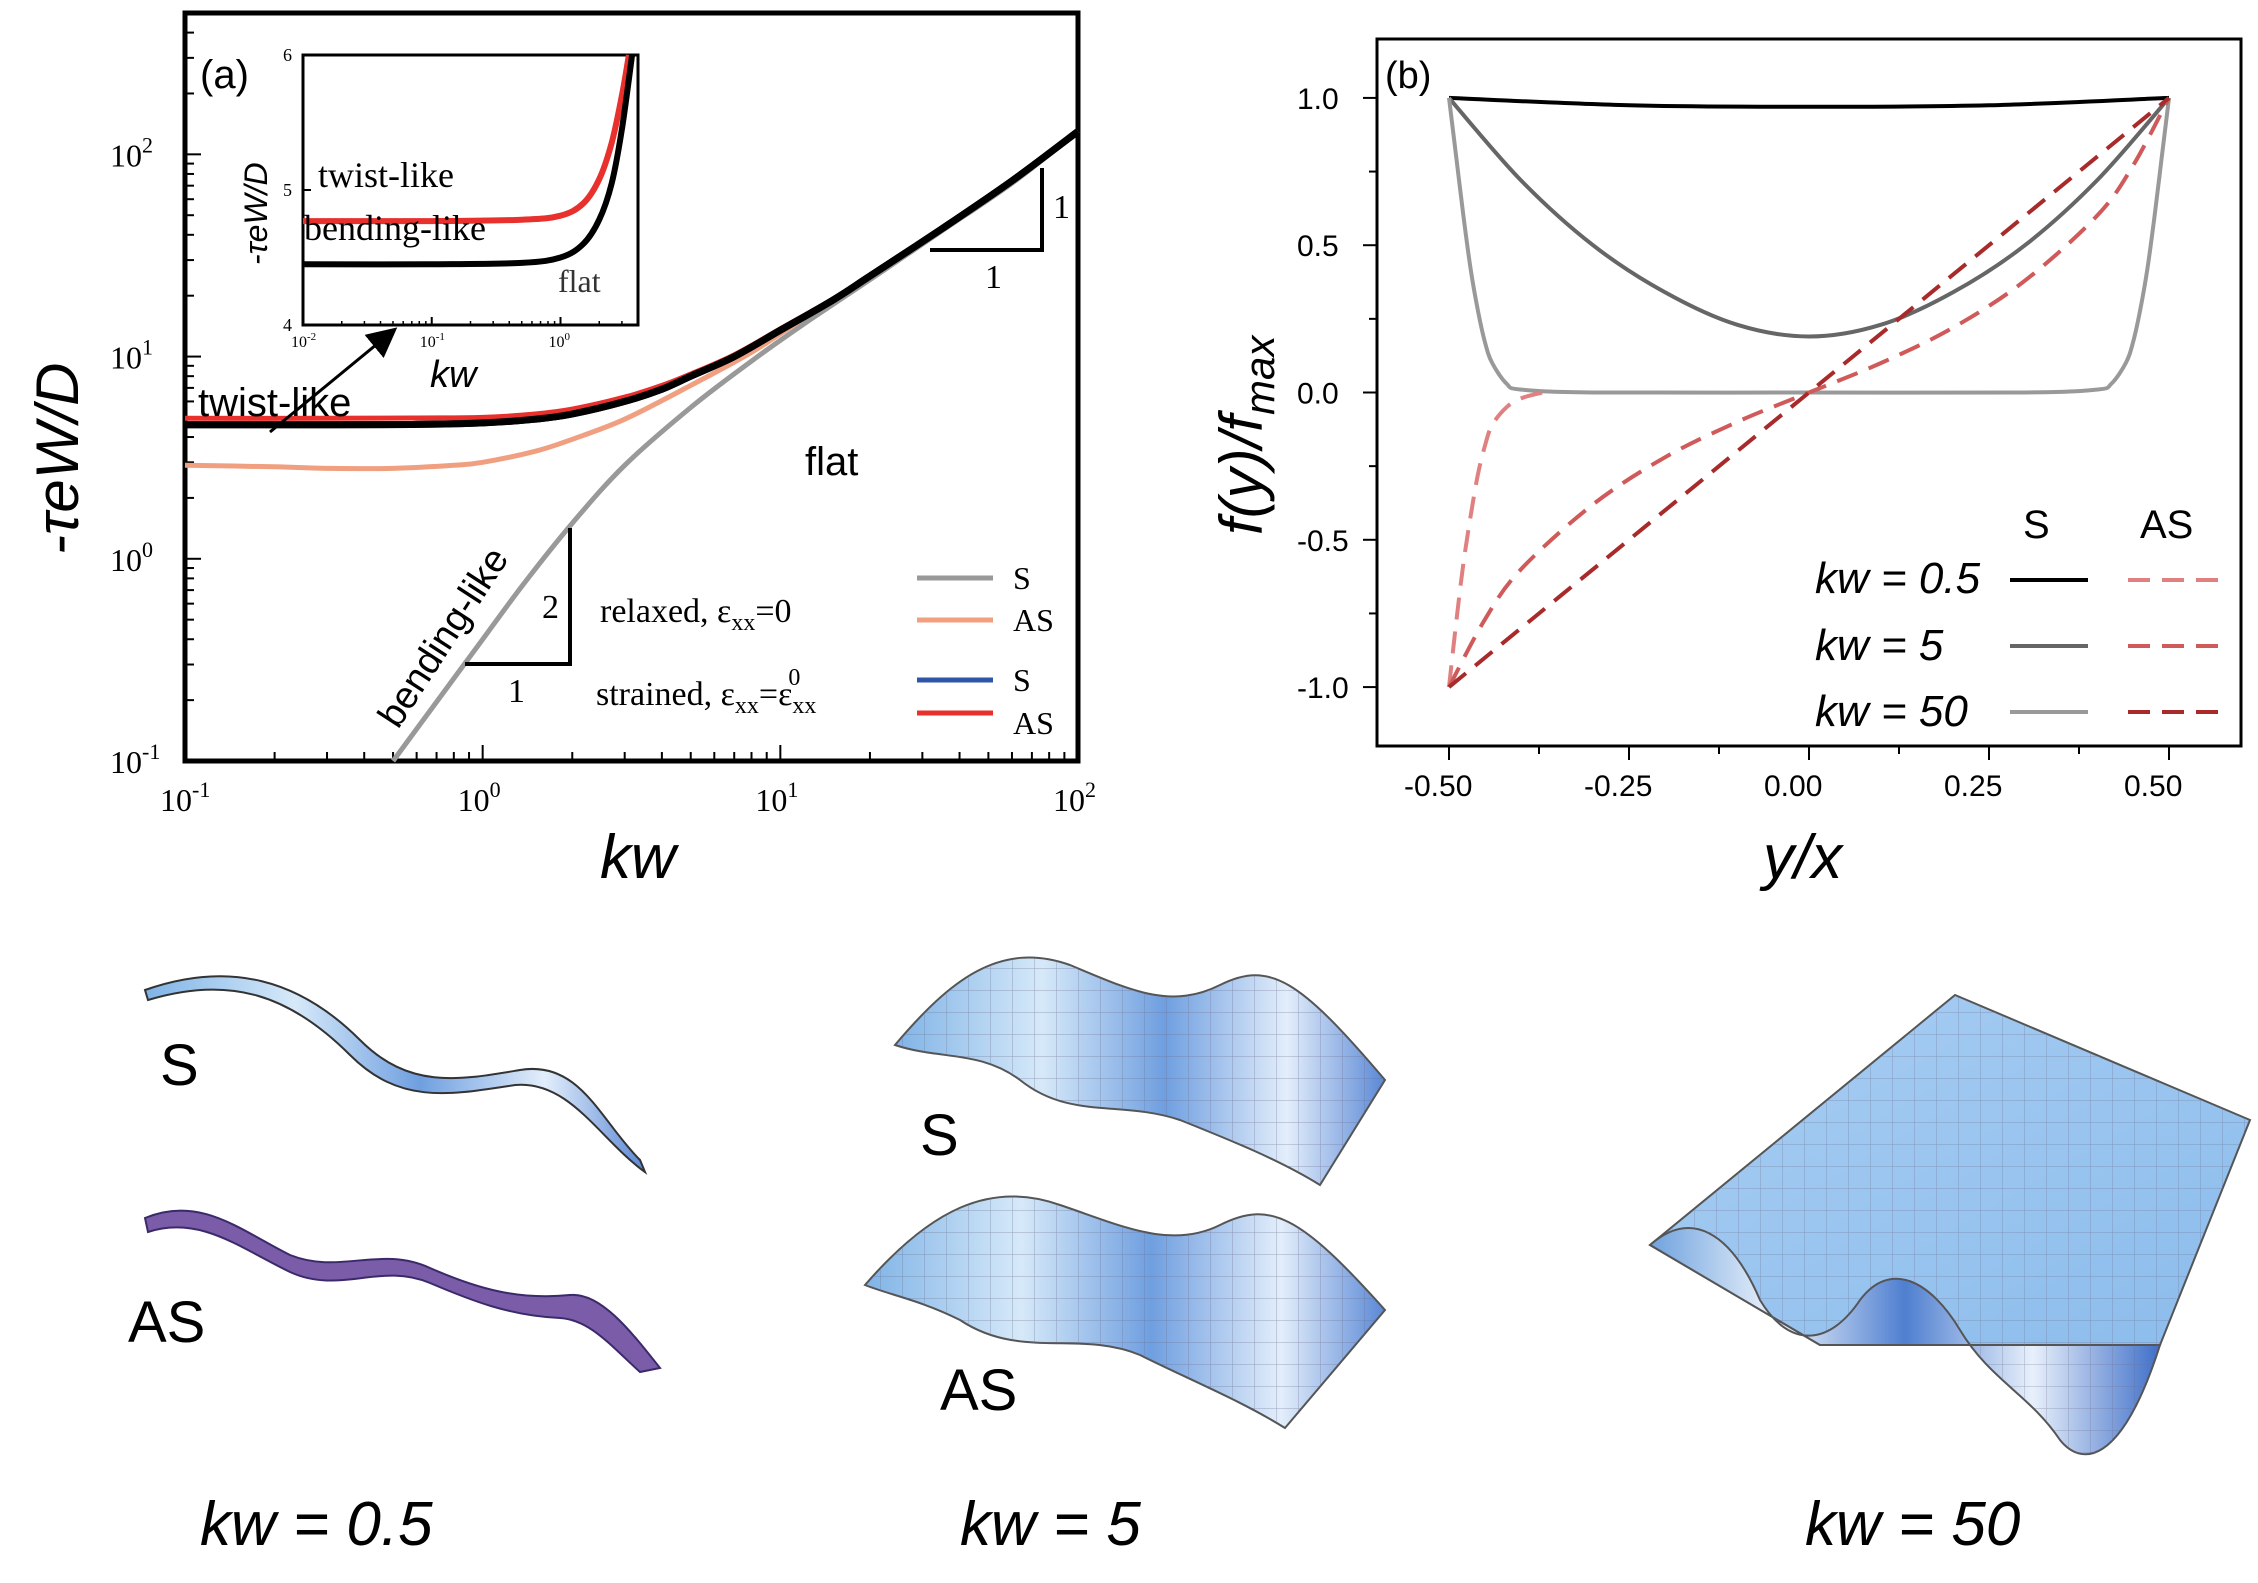 The height and width of the screenshot is (1583, 2258). What do you see at coordinates (1140, 1071) in the screenshot?
I see `surface-s-kw-5-grid` at bounding box center [1140, 1071].